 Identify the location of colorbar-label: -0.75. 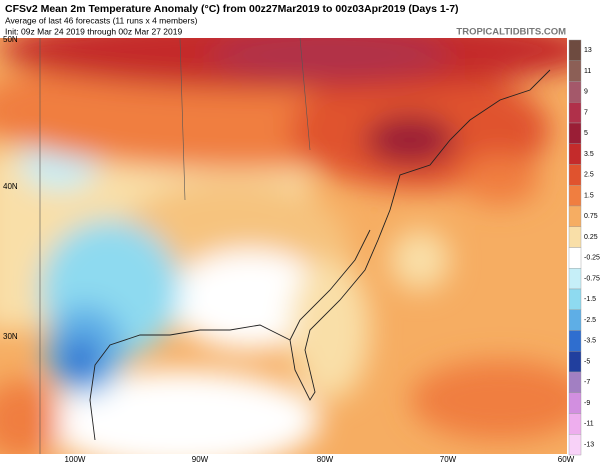
(592, 278).